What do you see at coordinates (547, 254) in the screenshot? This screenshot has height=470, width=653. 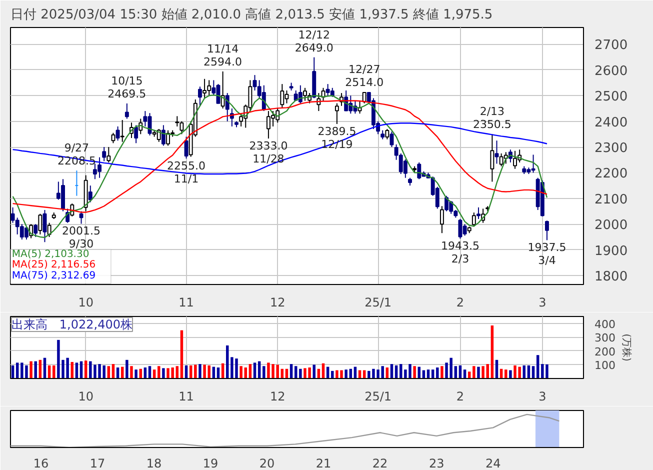 I see `annotation: 1937.5 3/4` at bounding box center [547, 254].